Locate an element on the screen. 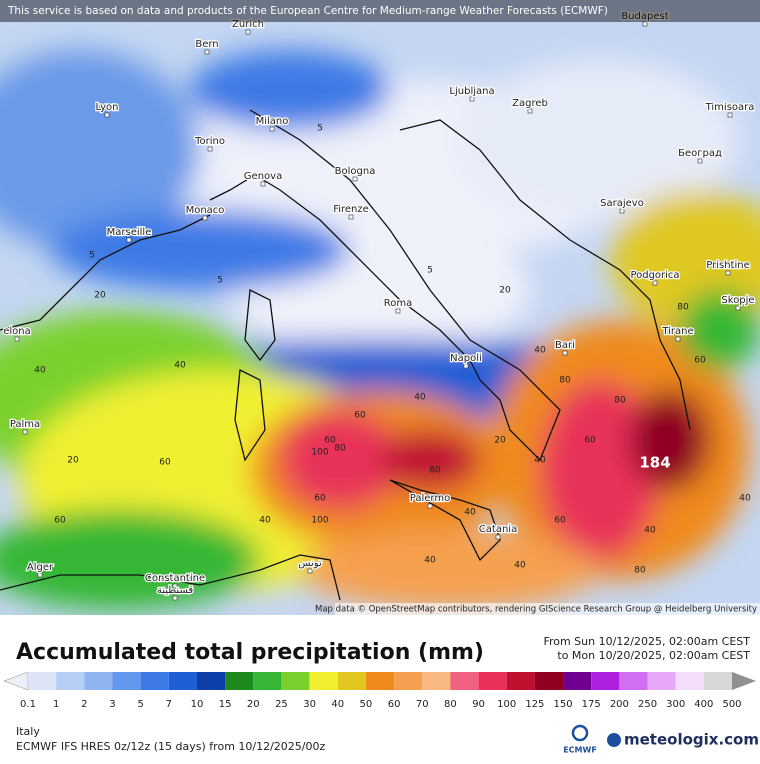 The width and height of the screenshot is (760, 764). city-label: Genova is located at coordinates (263, 176).